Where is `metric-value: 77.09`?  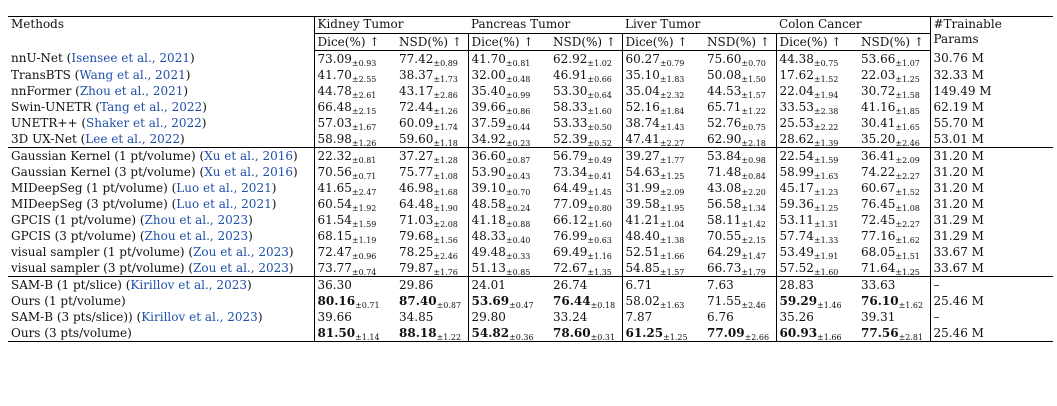
metric-value: 77.09 is located at coordinates (570, 203).